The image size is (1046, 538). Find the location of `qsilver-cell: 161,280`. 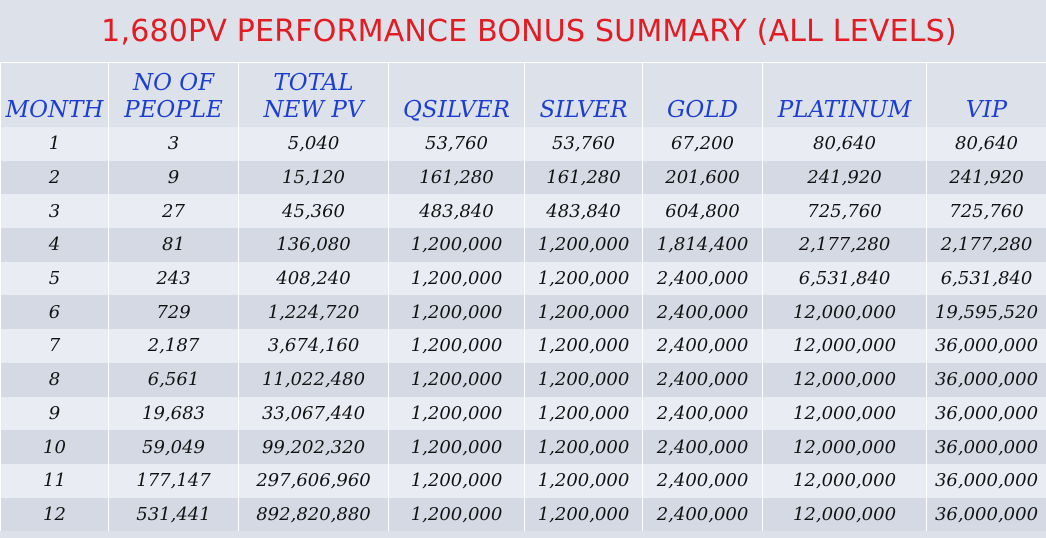

qsilver-cell: 161,280 is located at coordinates (456, 177).